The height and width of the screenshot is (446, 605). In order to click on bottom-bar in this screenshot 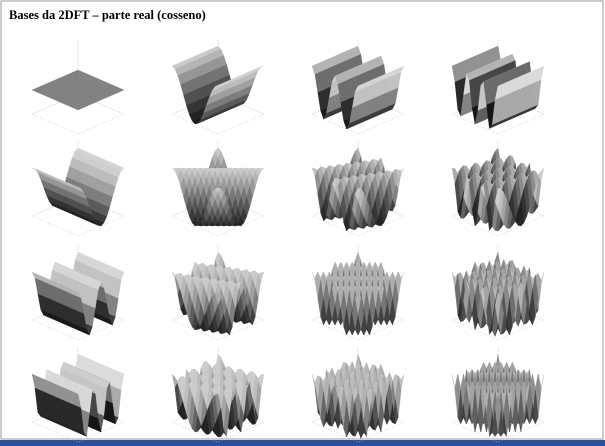, I will do `click(302, 443)`.